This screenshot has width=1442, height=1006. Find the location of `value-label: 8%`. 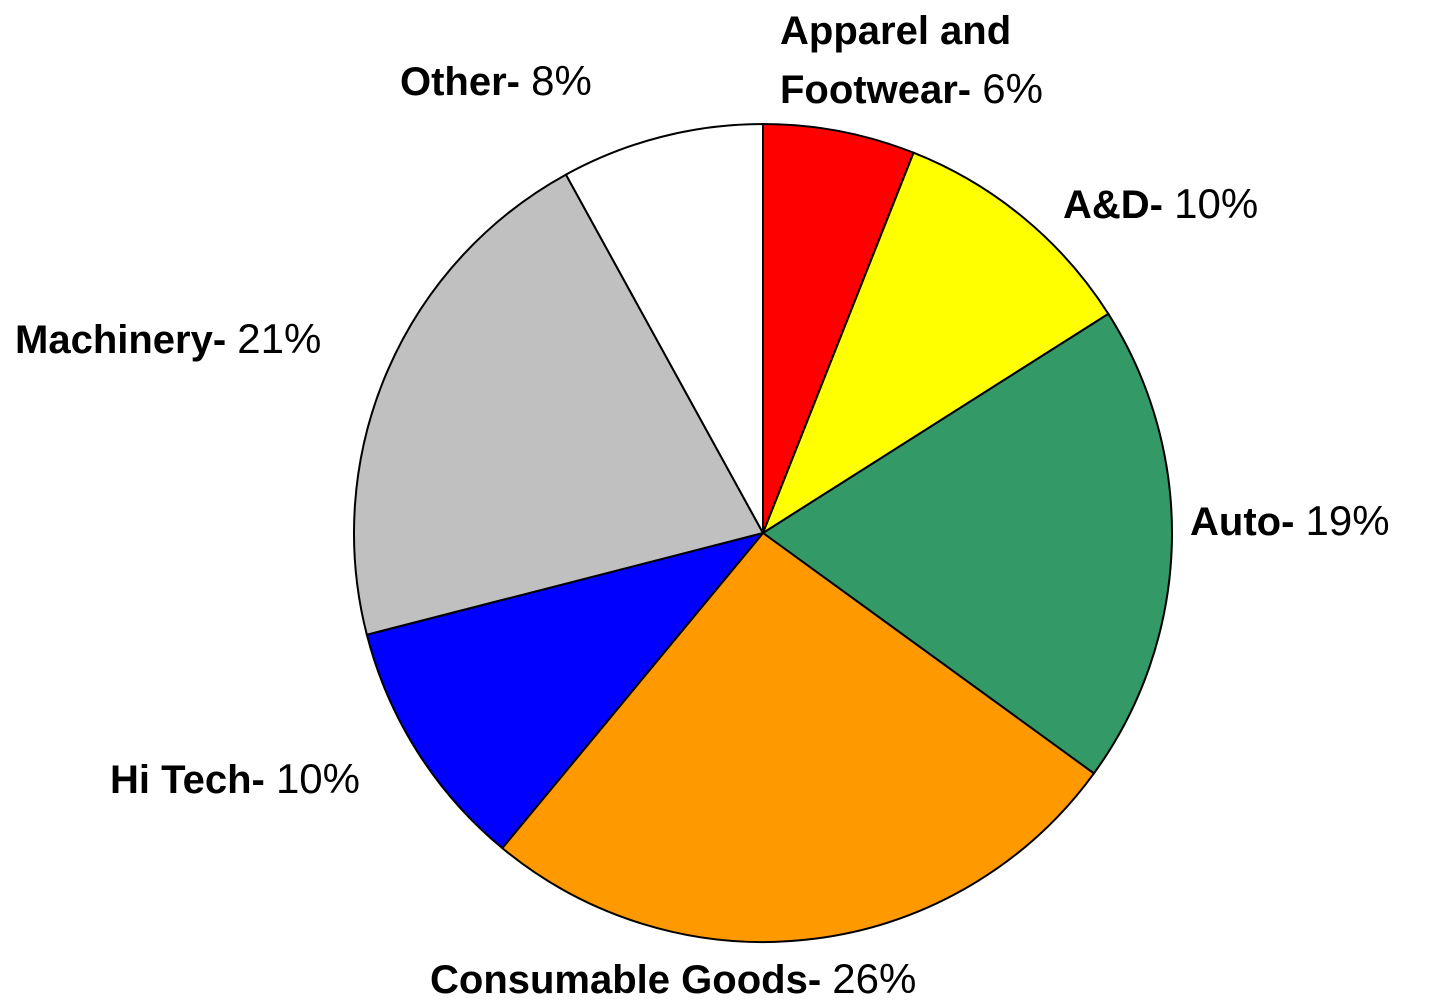

value-label: 8% is located at coordinates (561, 80).